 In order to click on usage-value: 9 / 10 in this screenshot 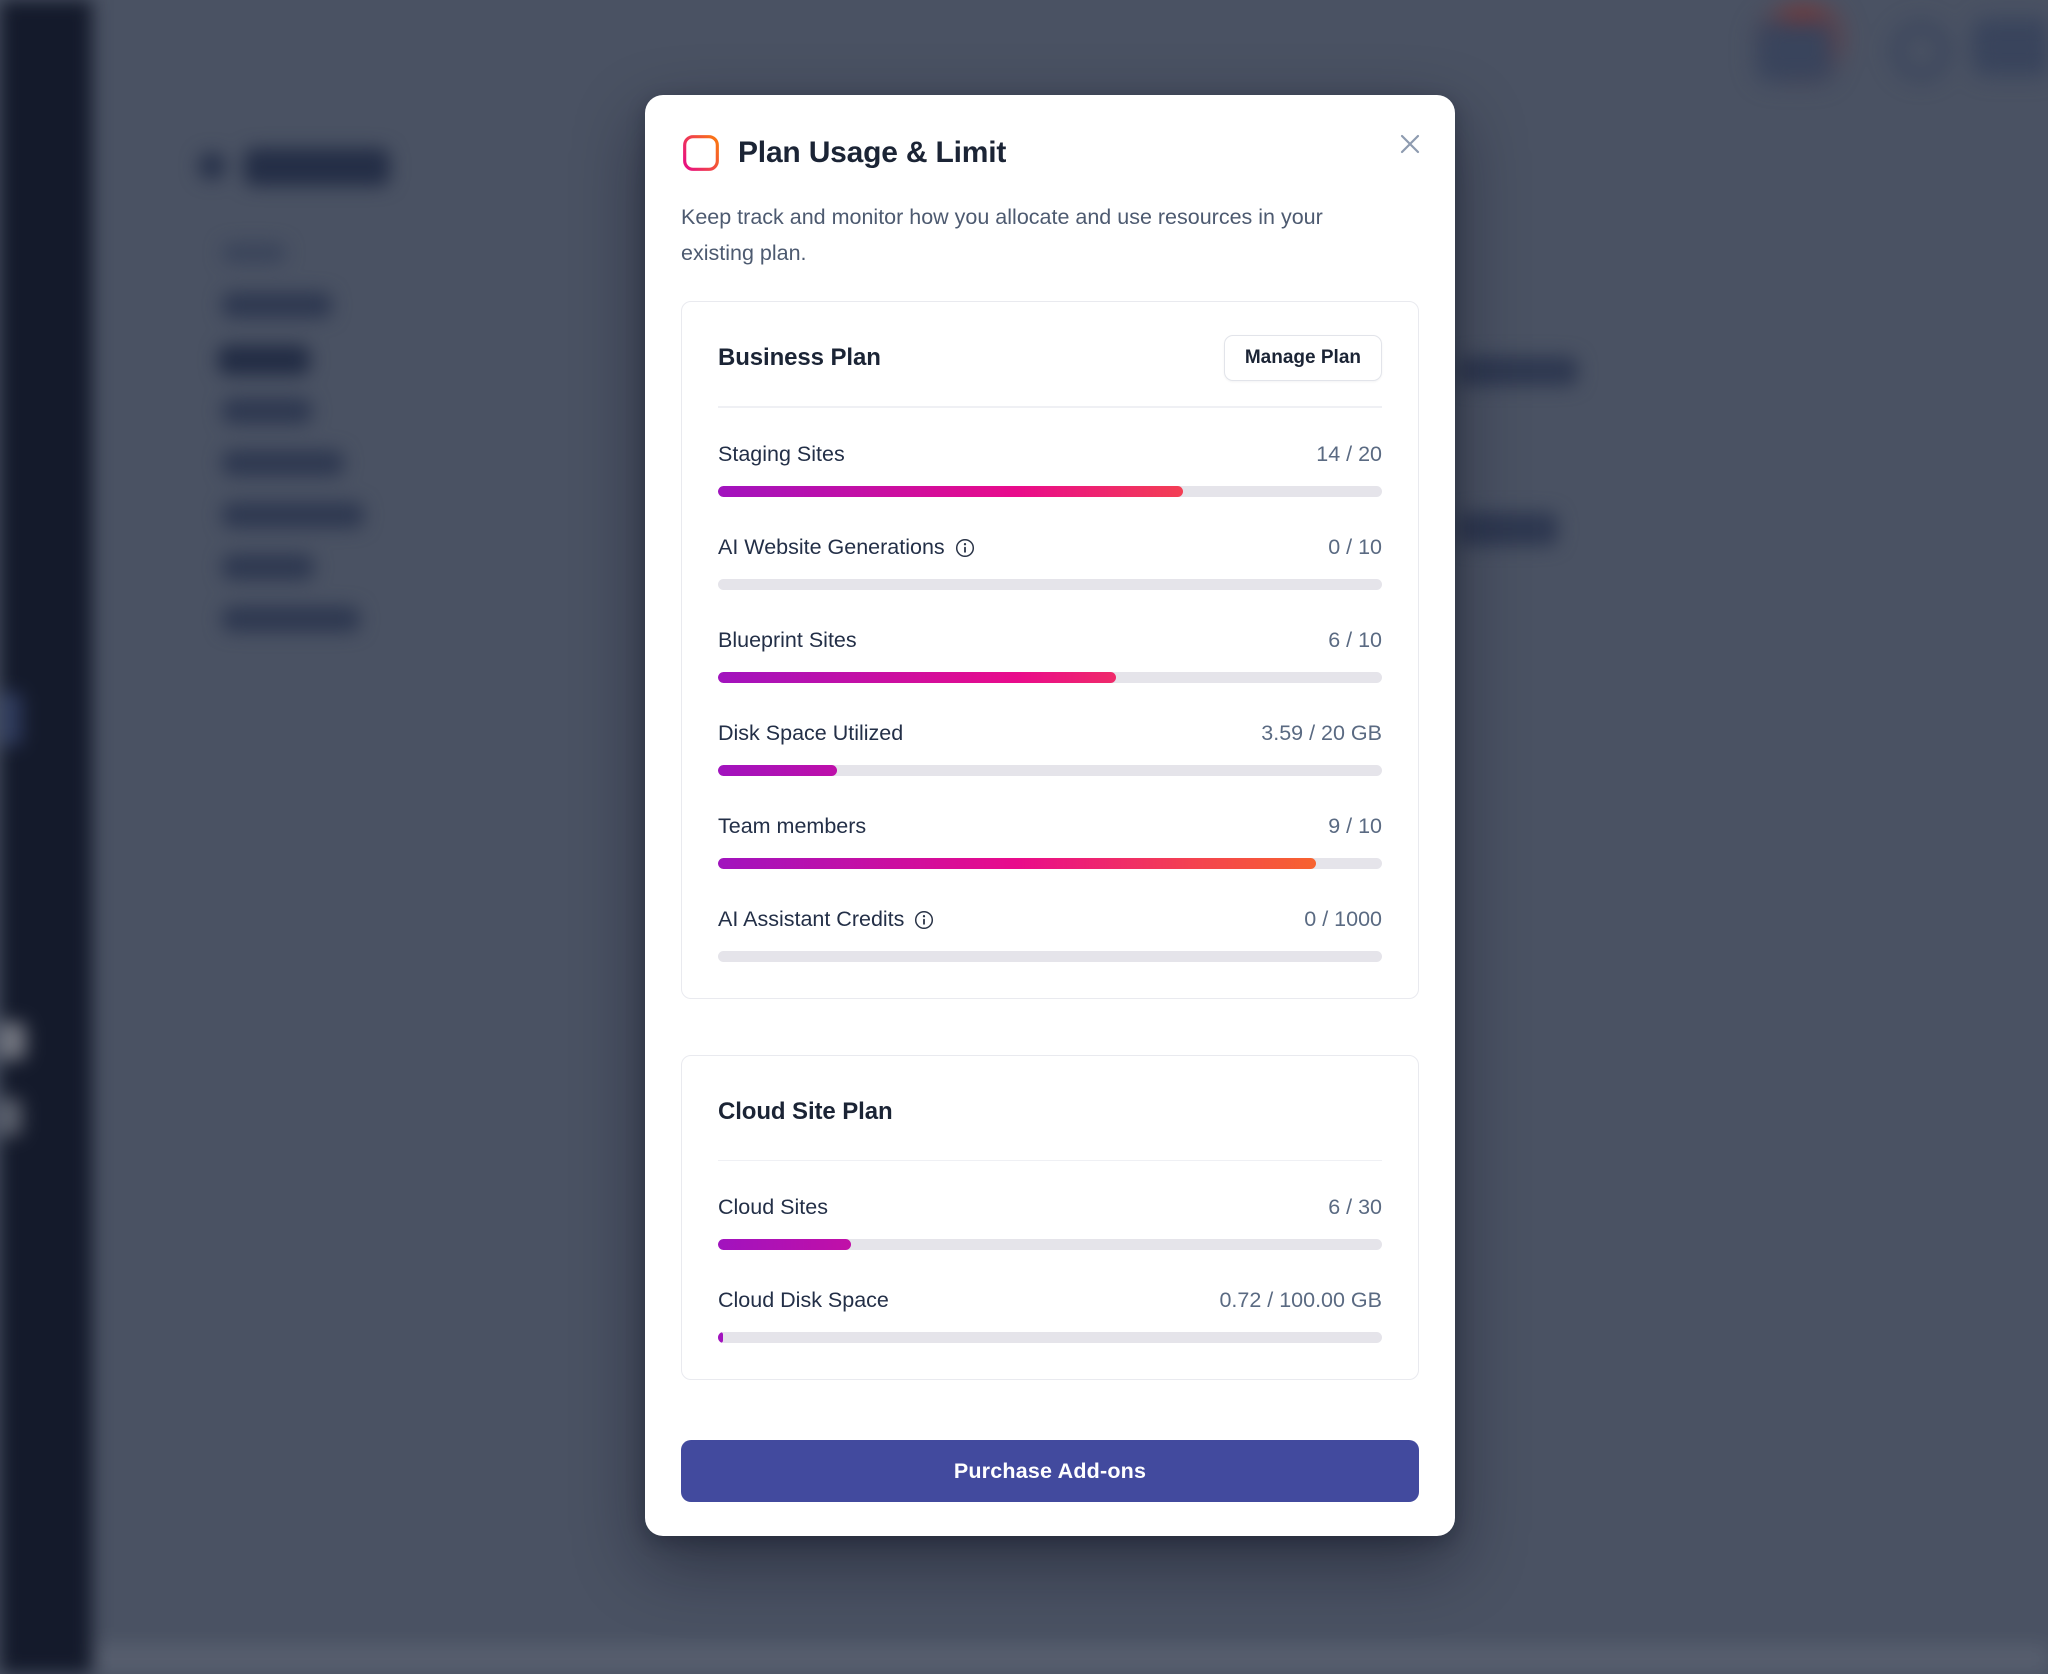, I will do `click(1355, 825)`.